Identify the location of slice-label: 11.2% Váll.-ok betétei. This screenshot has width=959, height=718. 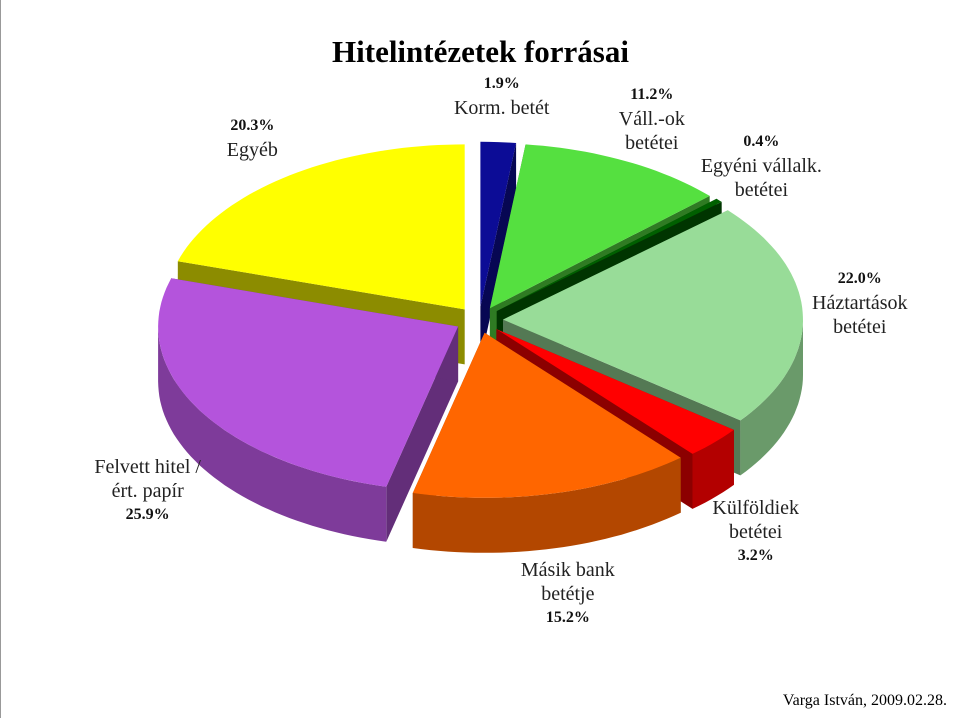
(652, 119).